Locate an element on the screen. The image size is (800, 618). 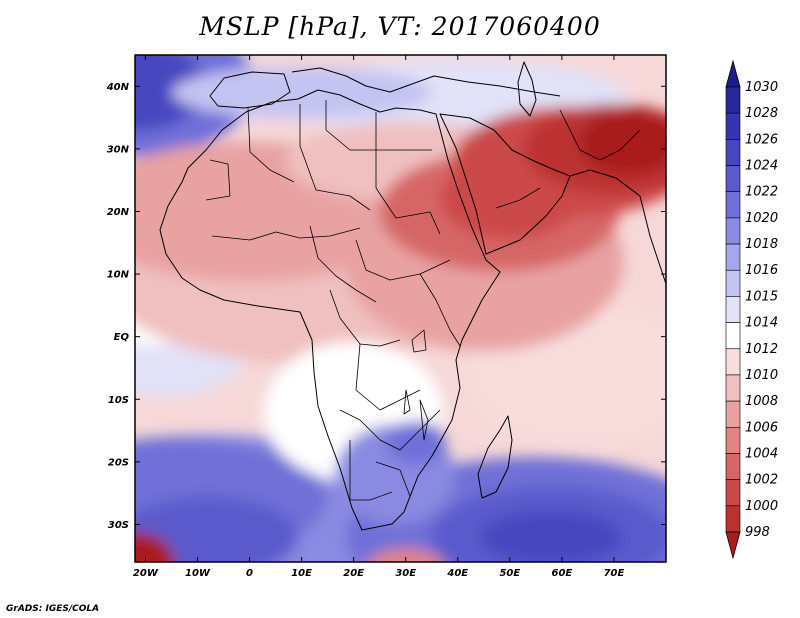
coastline-iberia is located at coordinates (250, 90).